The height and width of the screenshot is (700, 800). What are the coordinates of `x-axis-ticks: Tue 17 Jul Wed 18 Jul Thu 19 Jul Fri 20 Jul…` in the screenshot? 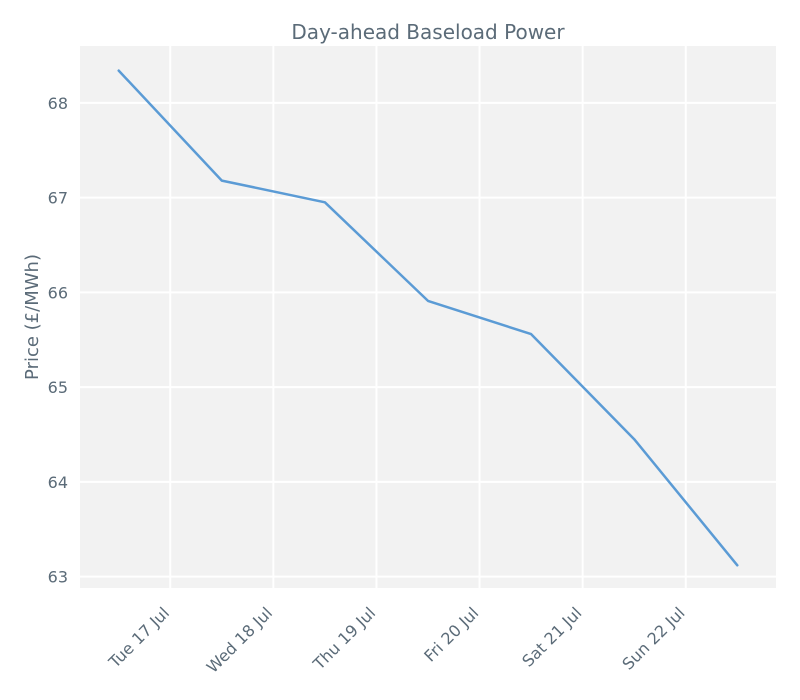 It's located at (396, 639).